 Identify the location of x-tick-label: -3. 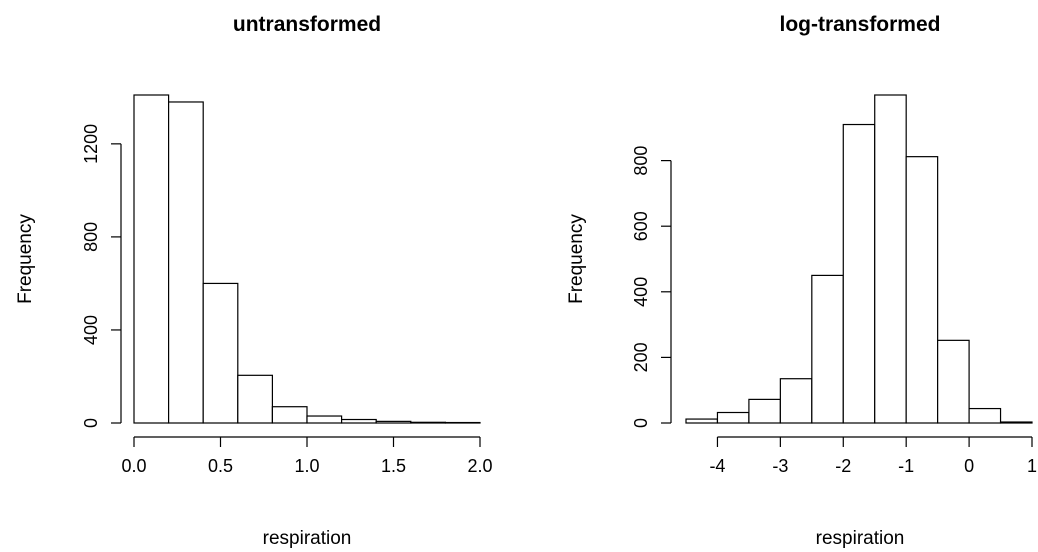
(780, 466).